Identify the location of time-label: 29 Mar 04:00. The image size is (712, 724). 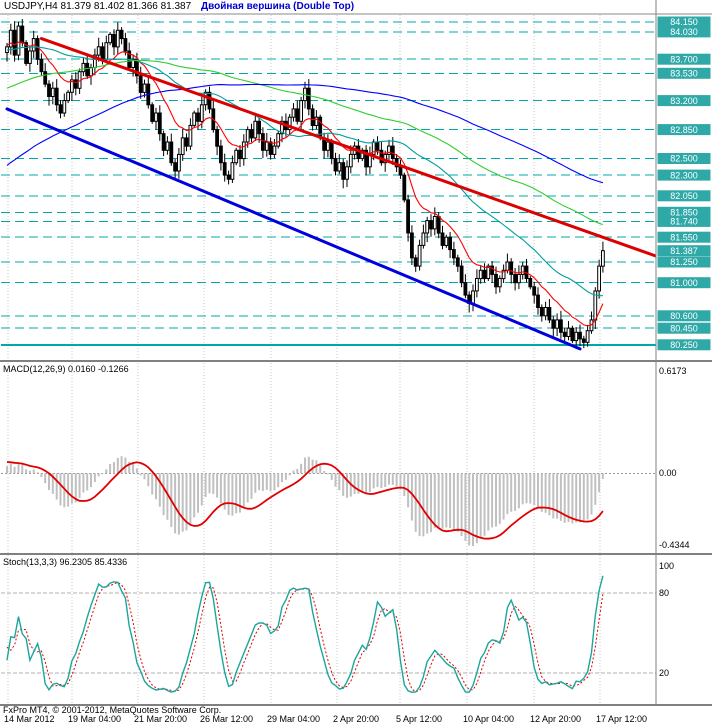
(294, 719).